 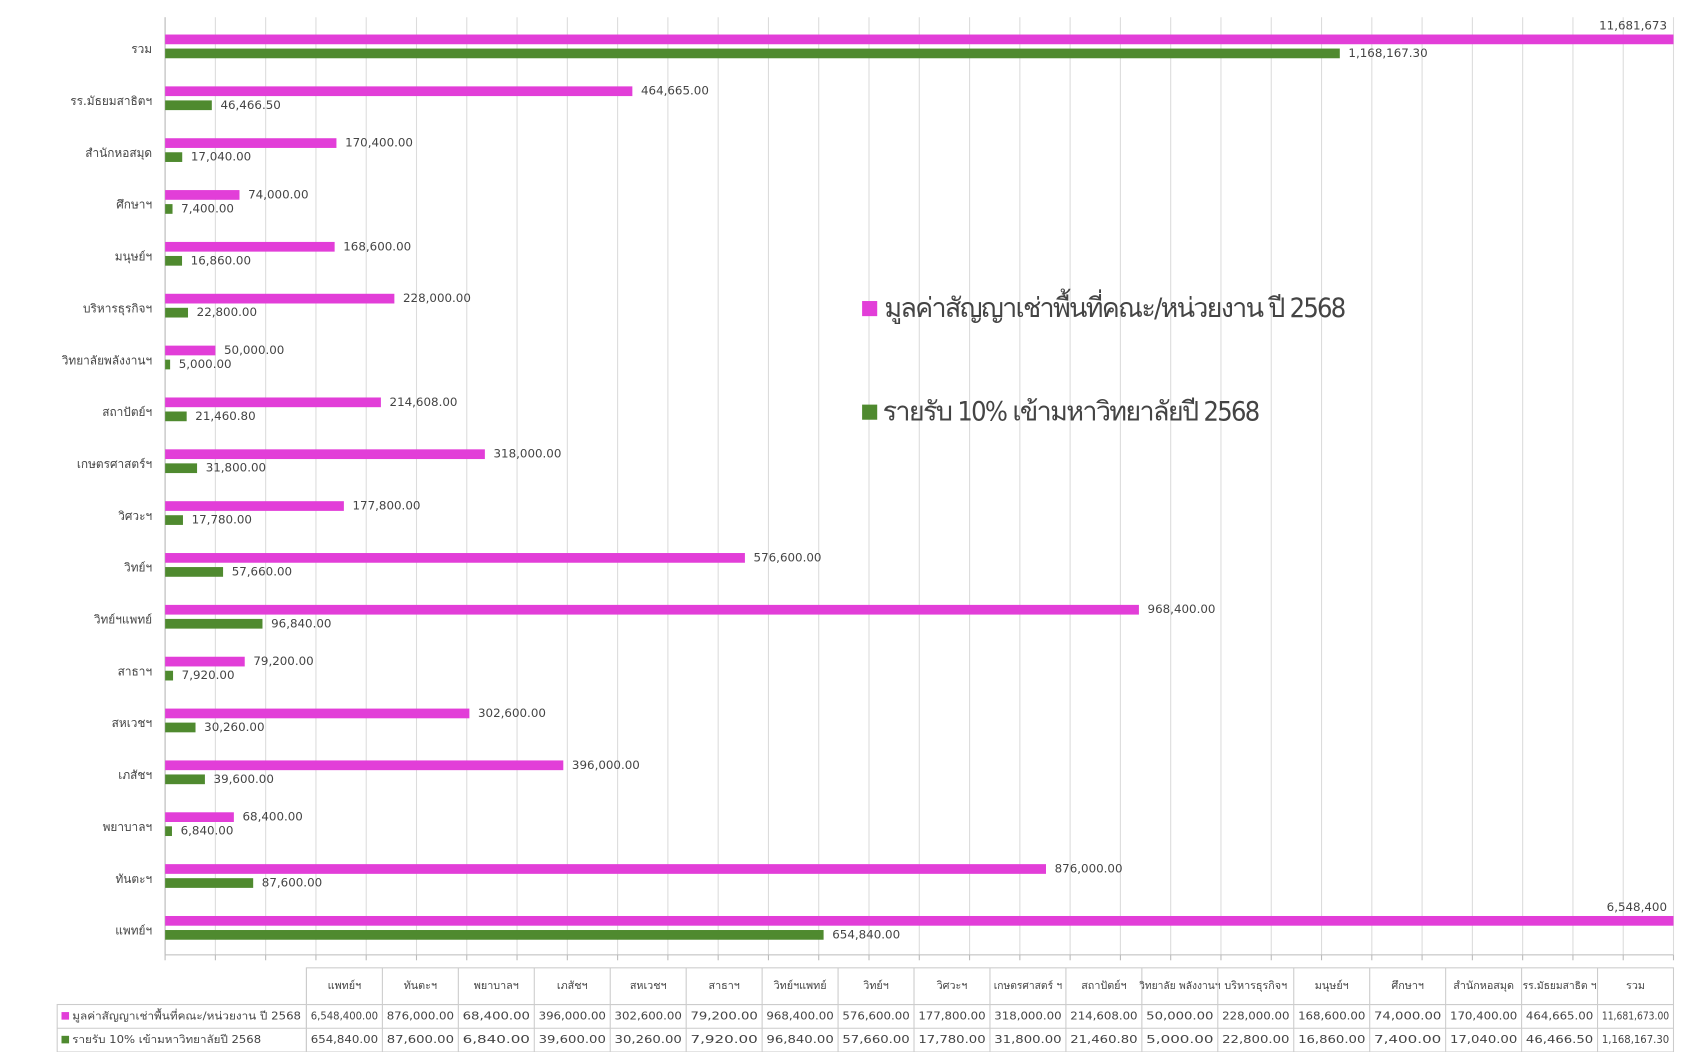 What do you see at coordinates (799, 1015) in the screenshot?
I see `table-cell: 968,400.00` at bounding box center [799, 1015].